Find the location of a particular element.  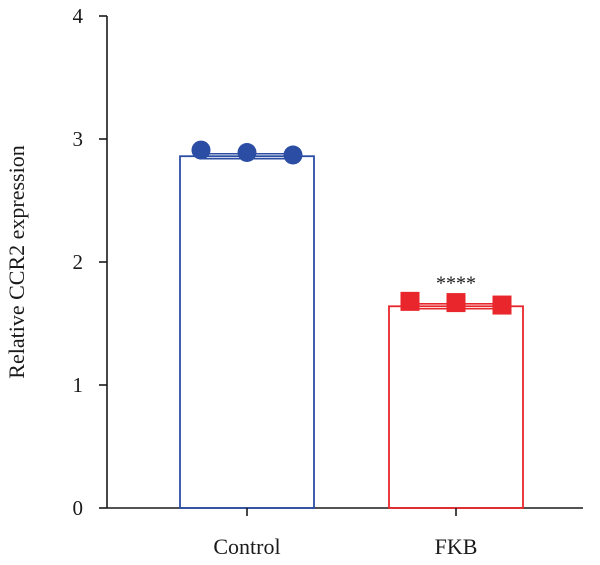

y-tick-label-1: 1 is located at coordinates (78, 385).